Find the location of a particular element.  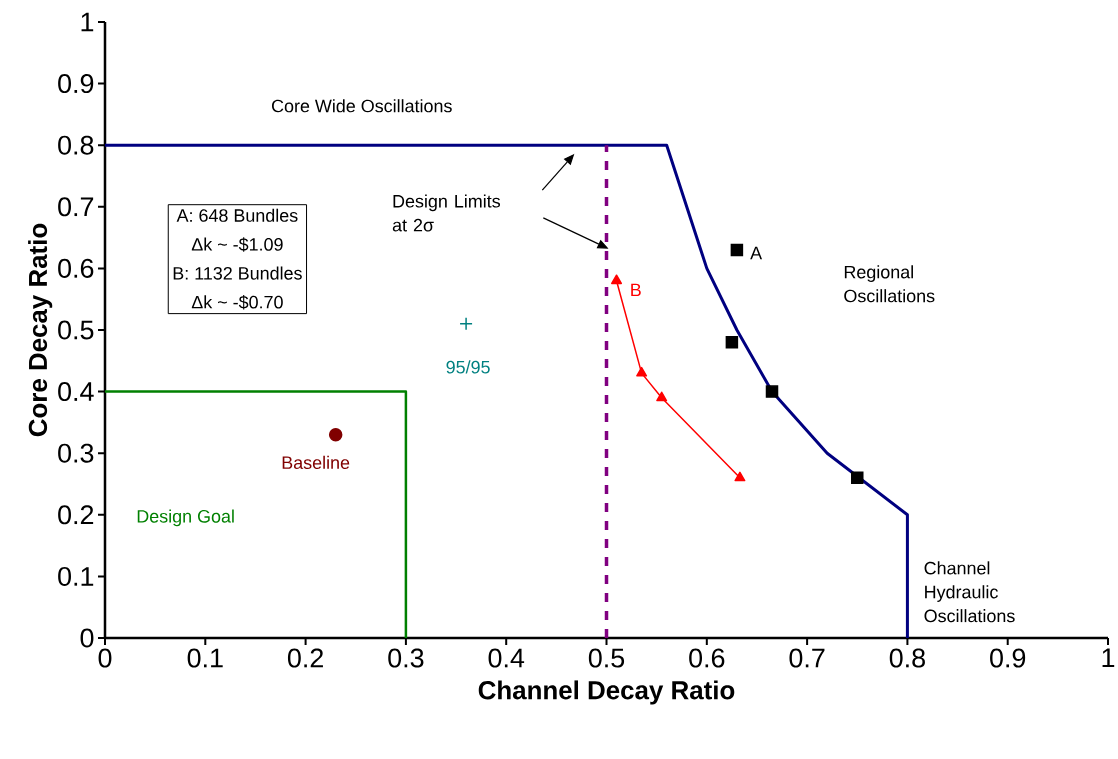

x-axis-title: Channel Decay Ratio is located at coordinates (606, 692).